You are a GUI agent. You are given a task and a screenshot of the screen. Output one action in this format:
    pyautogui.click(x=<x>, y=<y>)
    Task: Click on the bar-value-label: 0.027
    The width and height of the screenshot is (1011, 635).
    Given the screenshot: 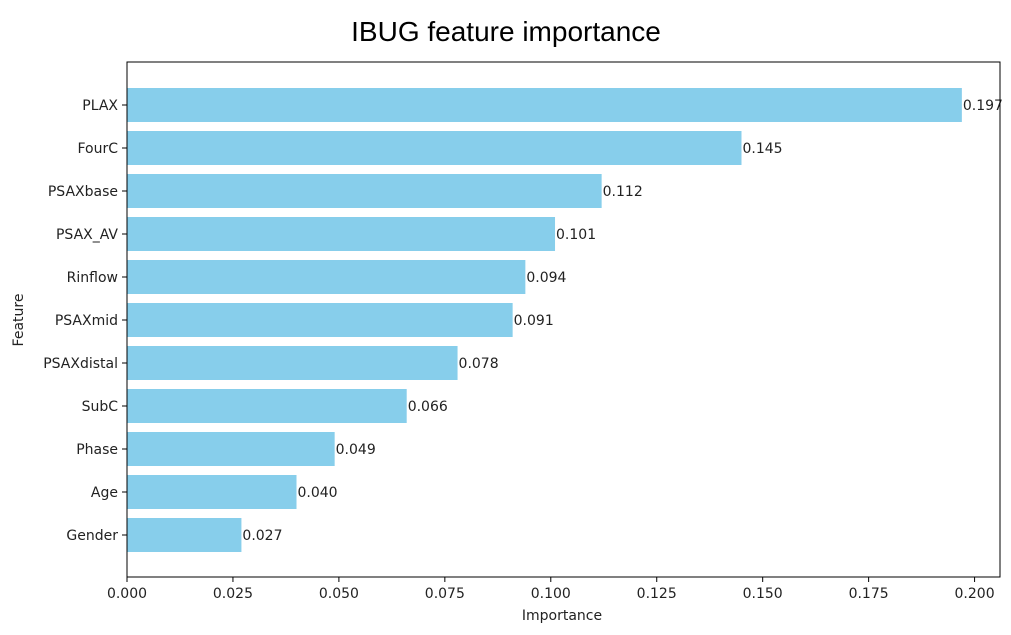 What is the action you would take?
    pyautogui.click(x=262, y=536)
    